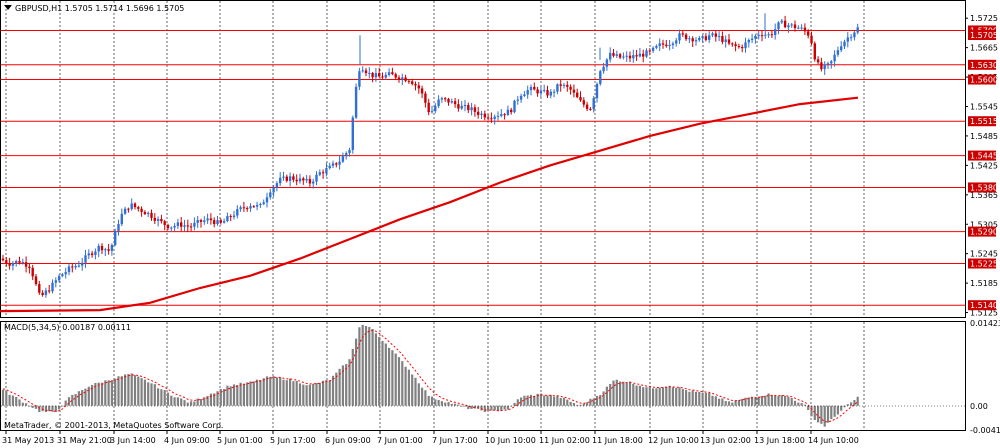  Describe the element at coordinates (240, 440) in the screenshot. I see `time-tick-label: 5 Jun 01:00` at that location.